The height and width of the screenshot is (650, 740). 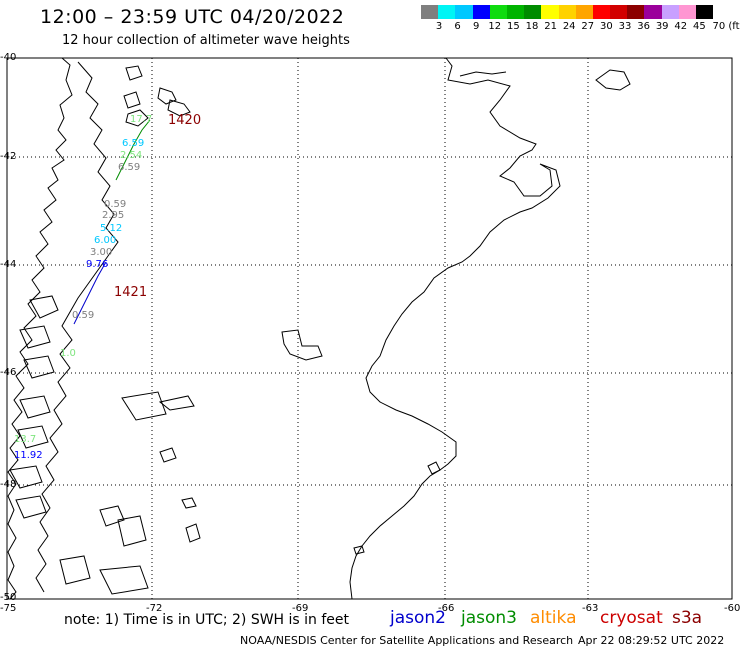 I want to click on legend-label-6: 21, so click(x=550, y=26).